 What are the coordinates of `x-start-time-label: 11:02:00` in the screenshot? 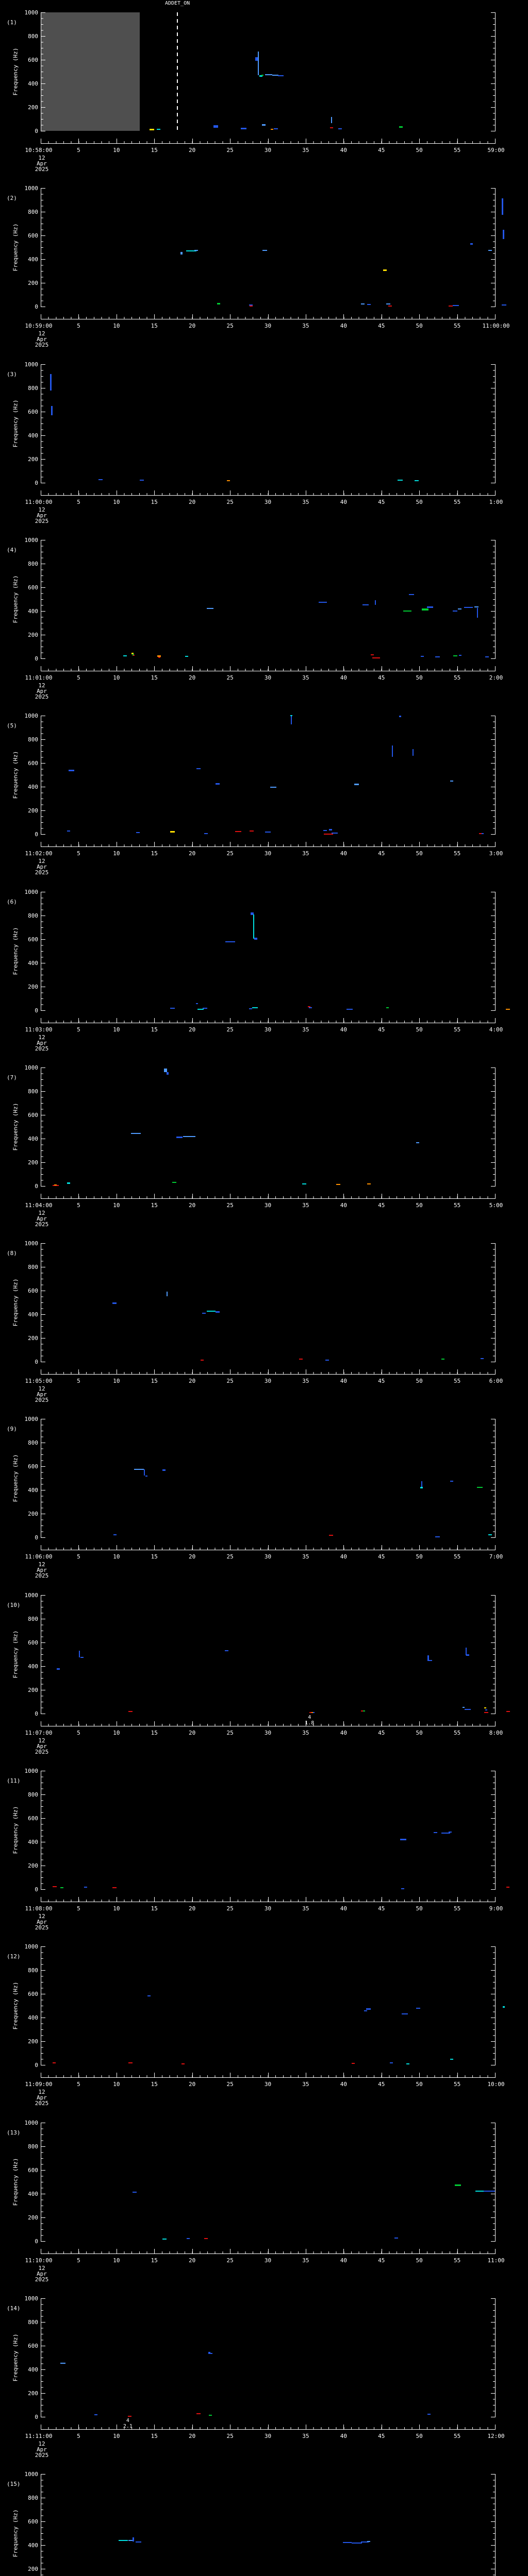 It's located at (39, 853).